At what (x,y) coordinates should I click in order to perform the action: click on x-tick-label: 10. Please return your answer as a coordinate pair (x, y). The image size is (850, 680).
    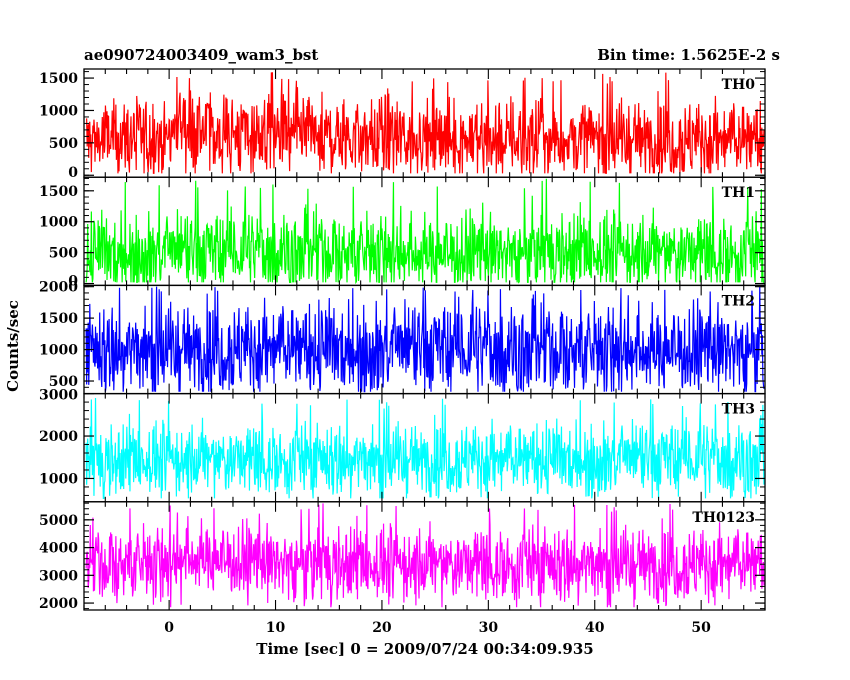
    Looking at the image, I should click on (276, 628).